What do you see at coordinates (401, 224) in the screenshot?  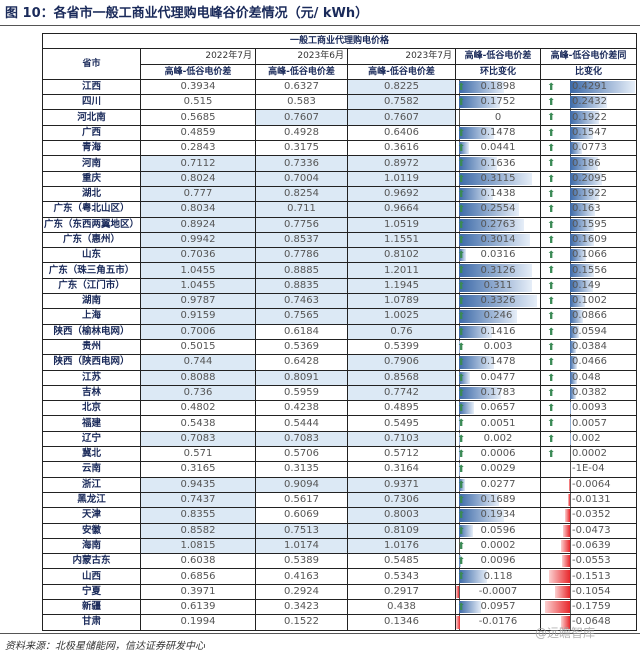 I see `value-2023-07-value: 1.0519` at bounding box center [401, 224].